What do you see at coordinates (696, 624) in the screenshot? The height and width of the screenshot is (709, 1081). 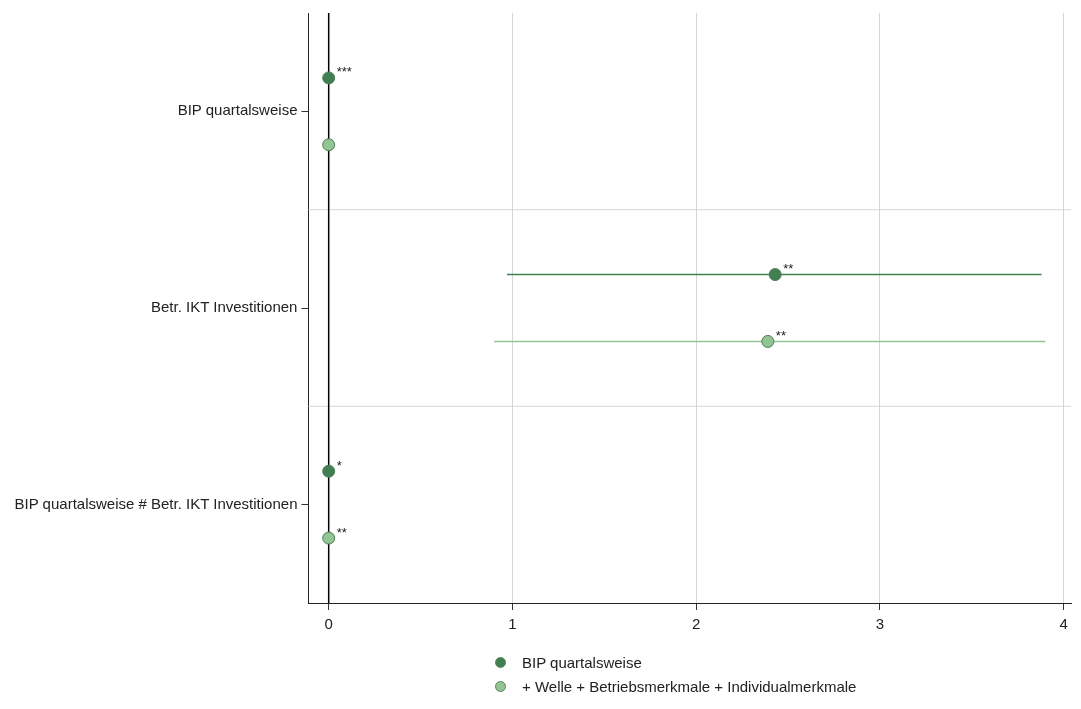 I see `x-tick-label: 2` at bounding box center [696, 624].